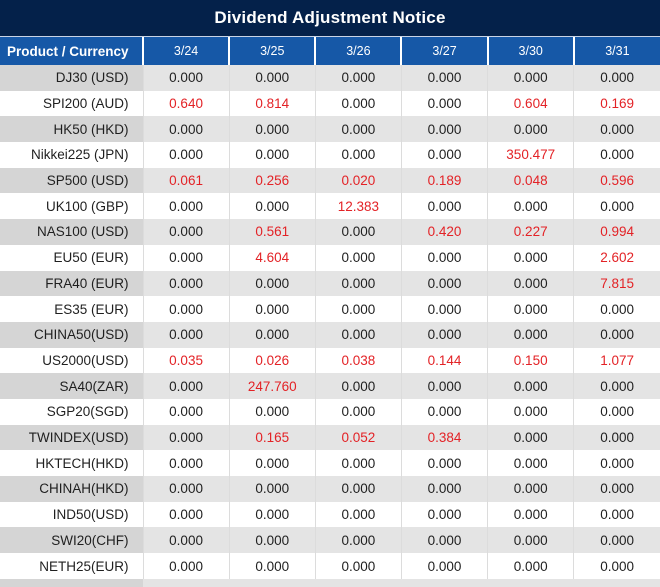  Describe the element at coordinates (530, 232) in the screenshot. I see `value-cell: 0.227` at that location.